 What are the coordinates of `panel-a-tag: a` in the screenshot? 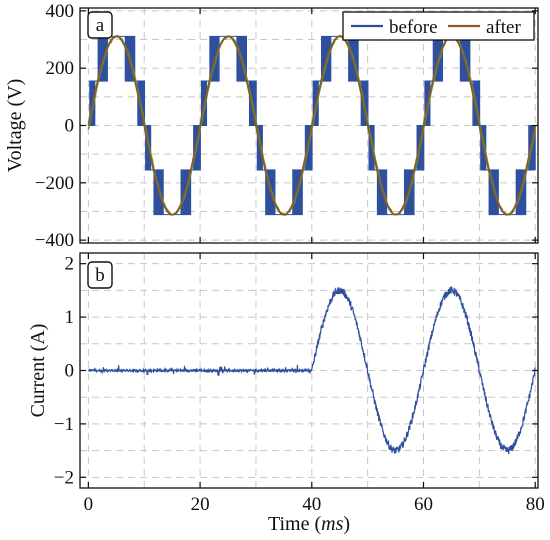 It's located at (100, 25).